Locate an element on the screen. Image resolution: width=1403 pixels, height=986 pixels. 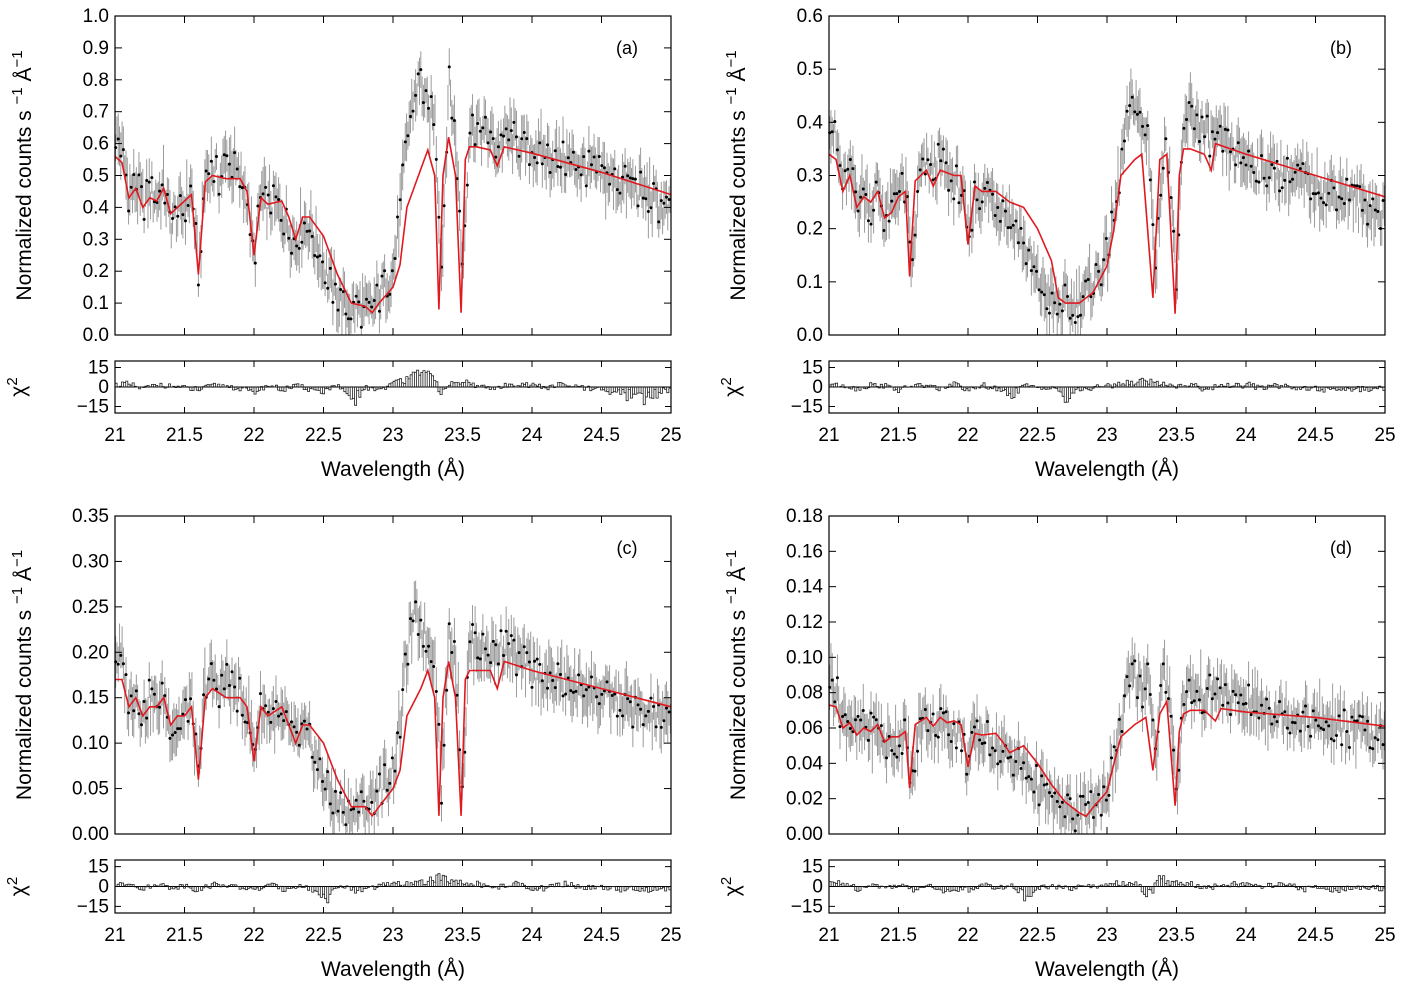
model-line is located at coordinates (1107, 228).